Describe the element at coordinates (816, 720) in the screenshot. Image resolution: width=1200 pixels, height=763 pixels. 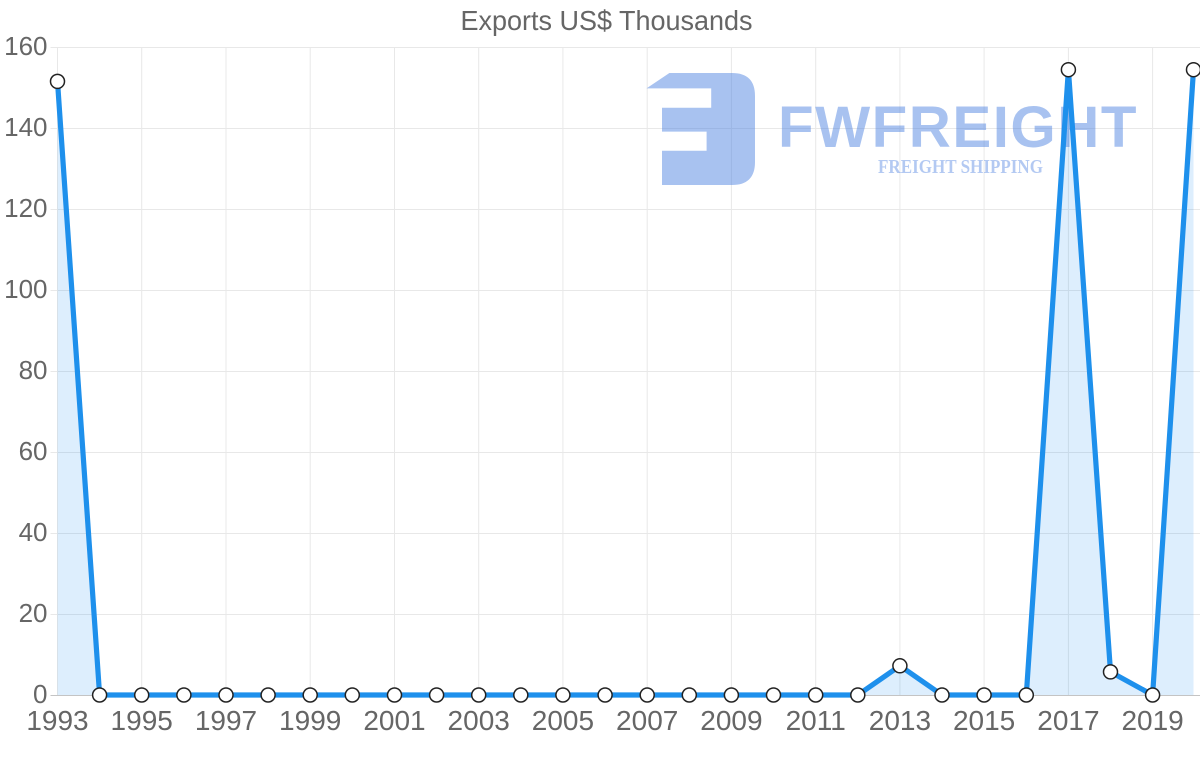
I see `svg-text: 2011` at that location.